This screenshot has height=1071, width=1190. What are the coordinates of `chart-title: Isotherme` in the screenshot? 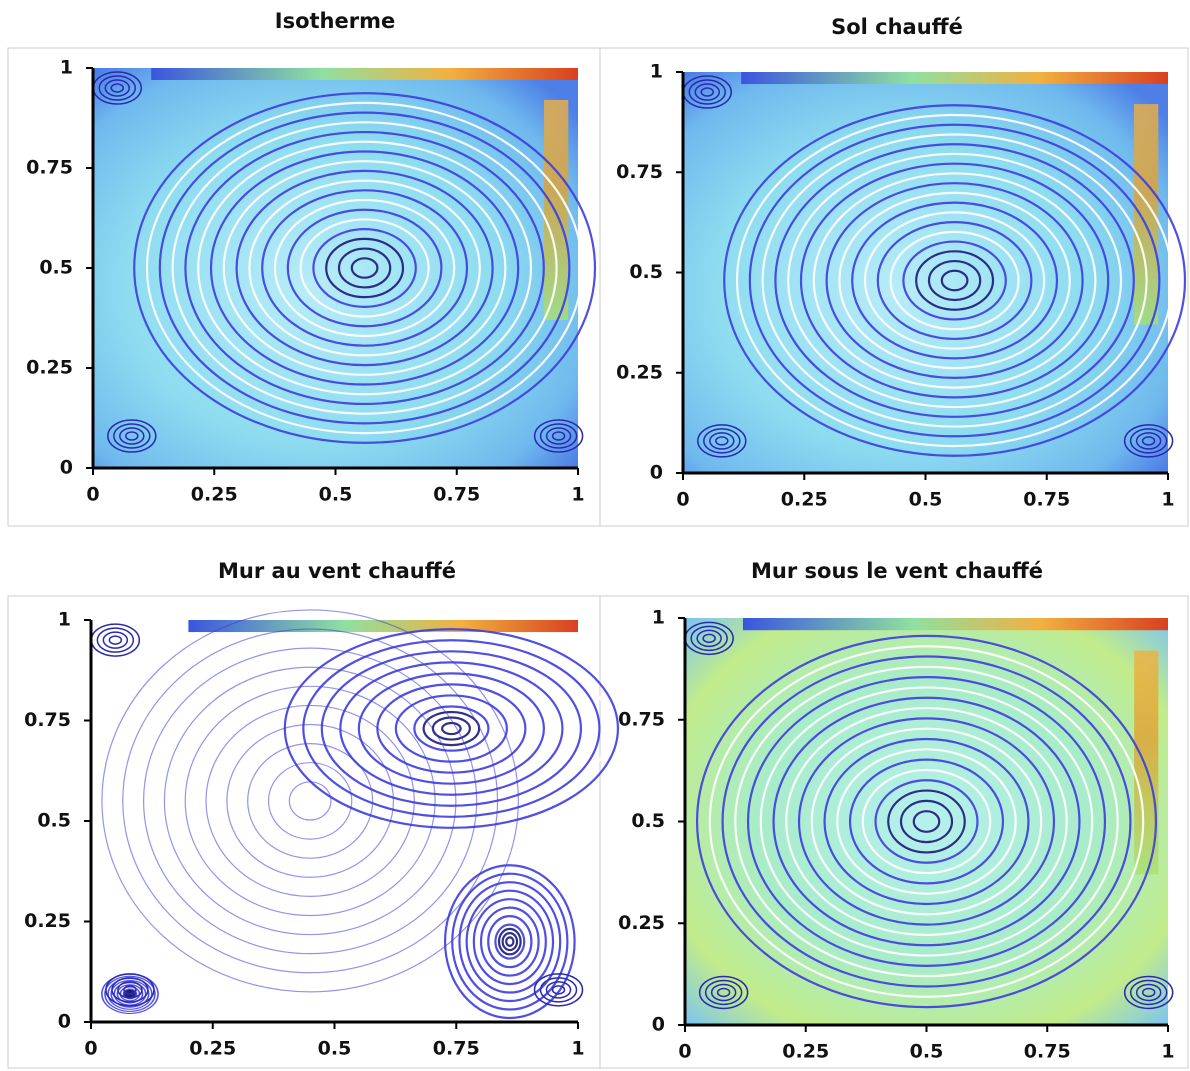 It's located at (335, 21).